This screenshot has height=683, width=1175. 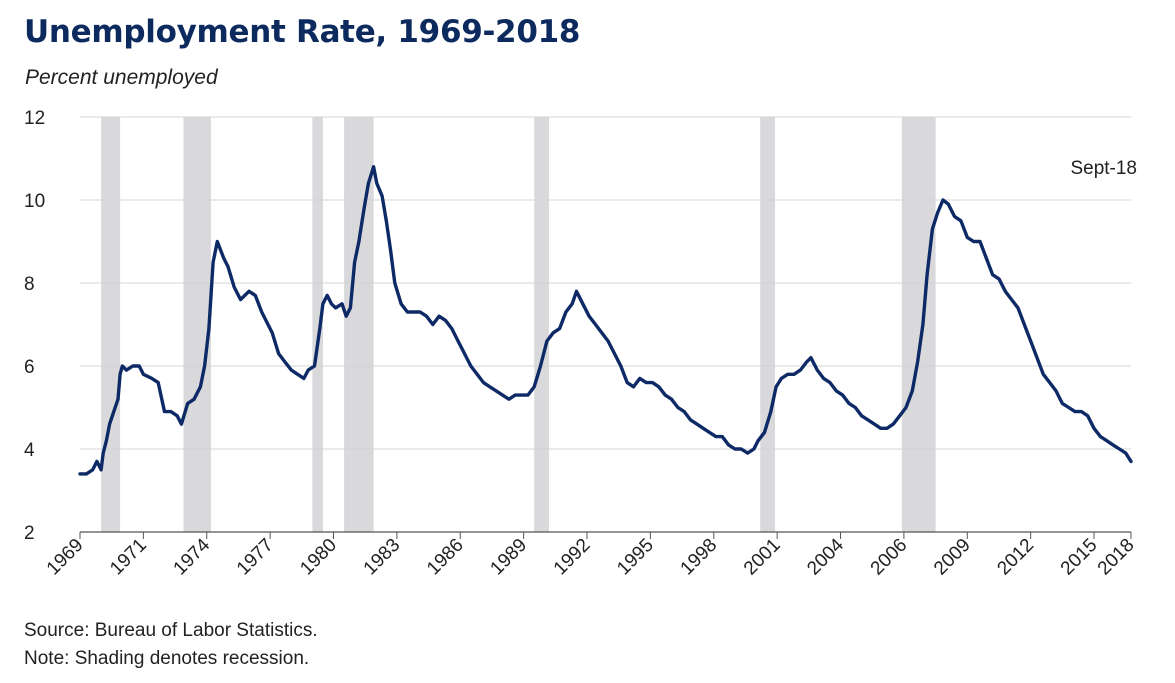 What do you see at coordinates (318, 557) in the screenshot?
I see `x-tick-label: 1980` at bounding box center [318, 557].